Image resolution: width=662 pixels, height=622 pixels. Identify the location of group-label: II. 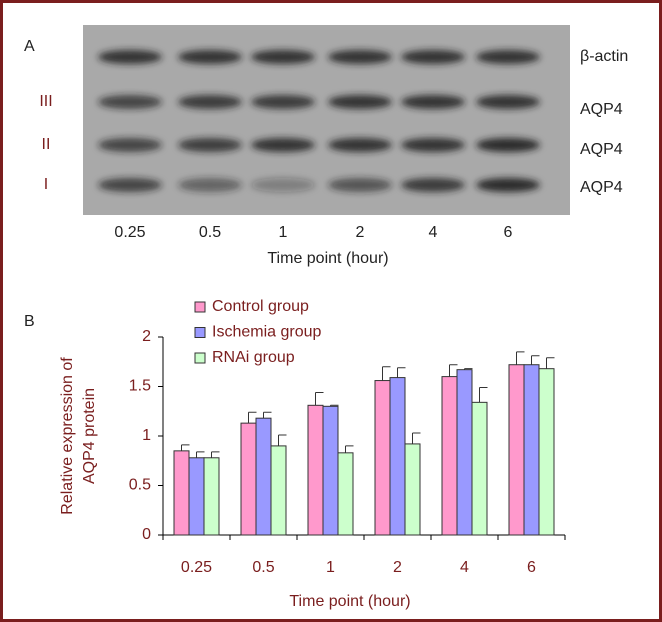
(46, 144).